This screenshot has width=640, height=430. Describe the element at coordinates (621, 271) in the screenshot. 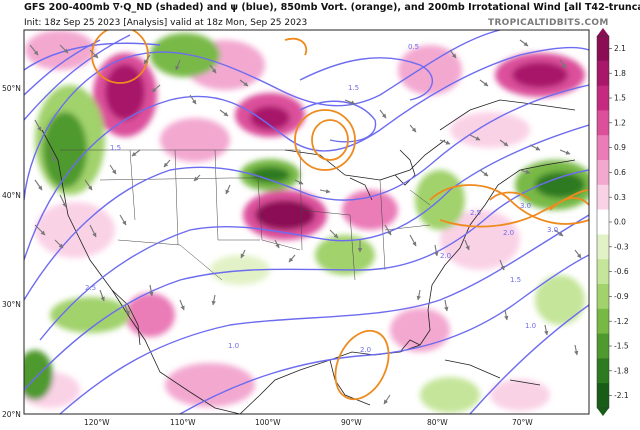

I see `colorbar-tick-label: -0.6` at that location.